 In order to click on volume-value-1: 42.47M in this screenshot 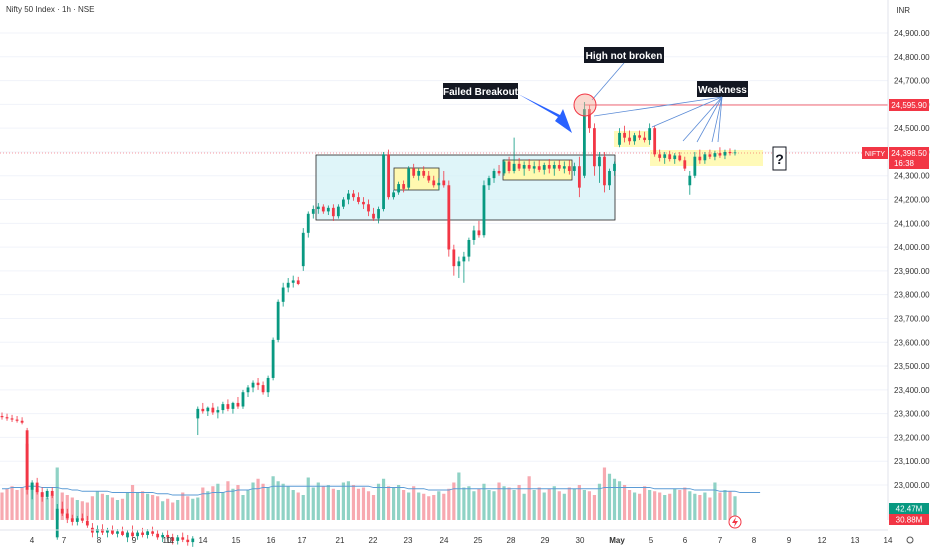, I will do `click(909, 509)`.